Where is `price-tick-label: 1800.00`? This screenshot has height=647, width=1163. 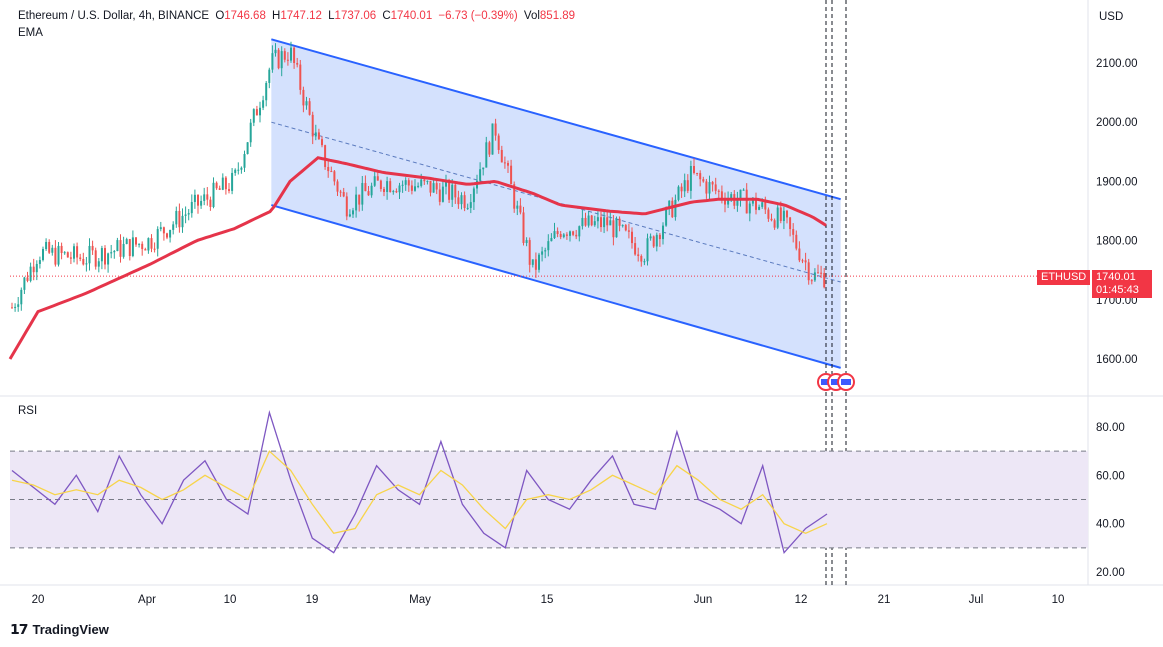
price-tick-label: 1800.00 is located at coordinates (1117, 242).